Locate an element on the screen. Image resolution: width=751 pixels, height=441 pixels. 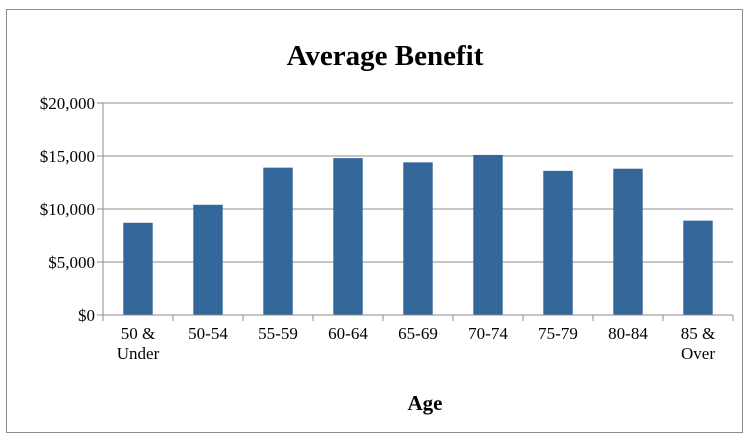
x-tick-label: 75-79 is located at coordinates (558, 333).